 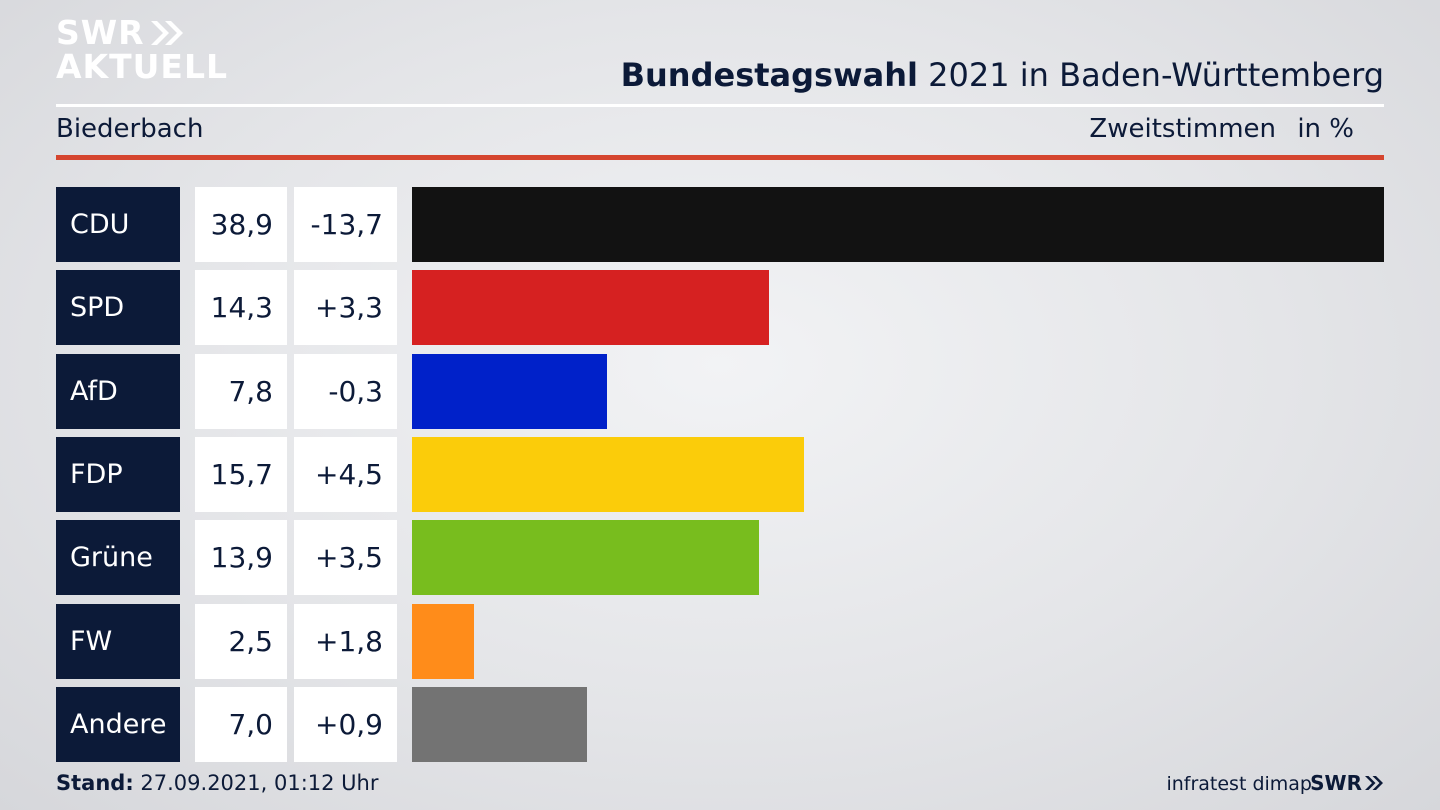 What do you see at coordinates (345, 474) in the screenshot?
I see `change-label: +4,5` at bounding box center [345, 474].